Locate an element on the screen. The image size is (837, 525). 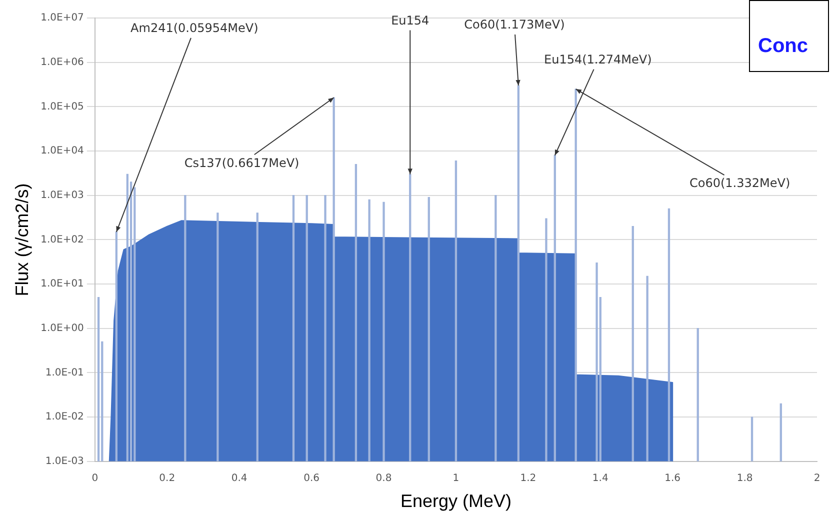
y-tick-label: 1.0E+01 is located at coordinates (62, 284).